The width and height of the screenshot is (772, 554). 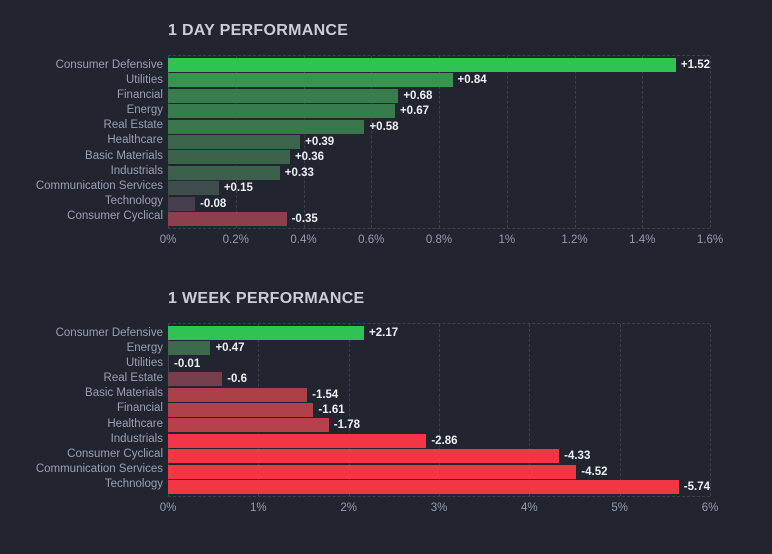 I want to click on value-label: +1.52, so click(x=695, y=65).